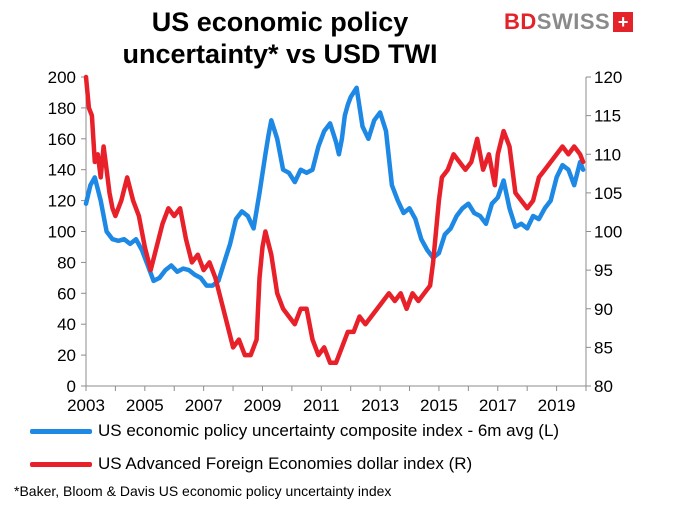 The width and height of the screenshot is (675, 510). What do you see at coordinates (380, 405) in the screenshot?
I see `x-axis-tick-label: 2013` at bounding box center [380, 405].